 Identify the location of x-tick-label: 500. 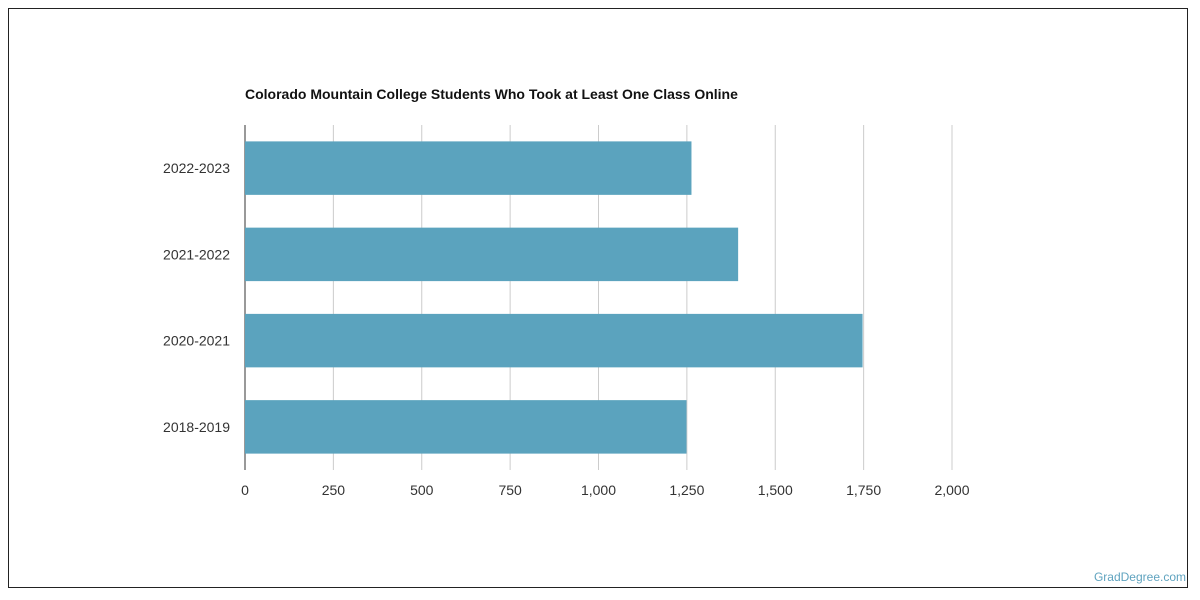
(422, 490).